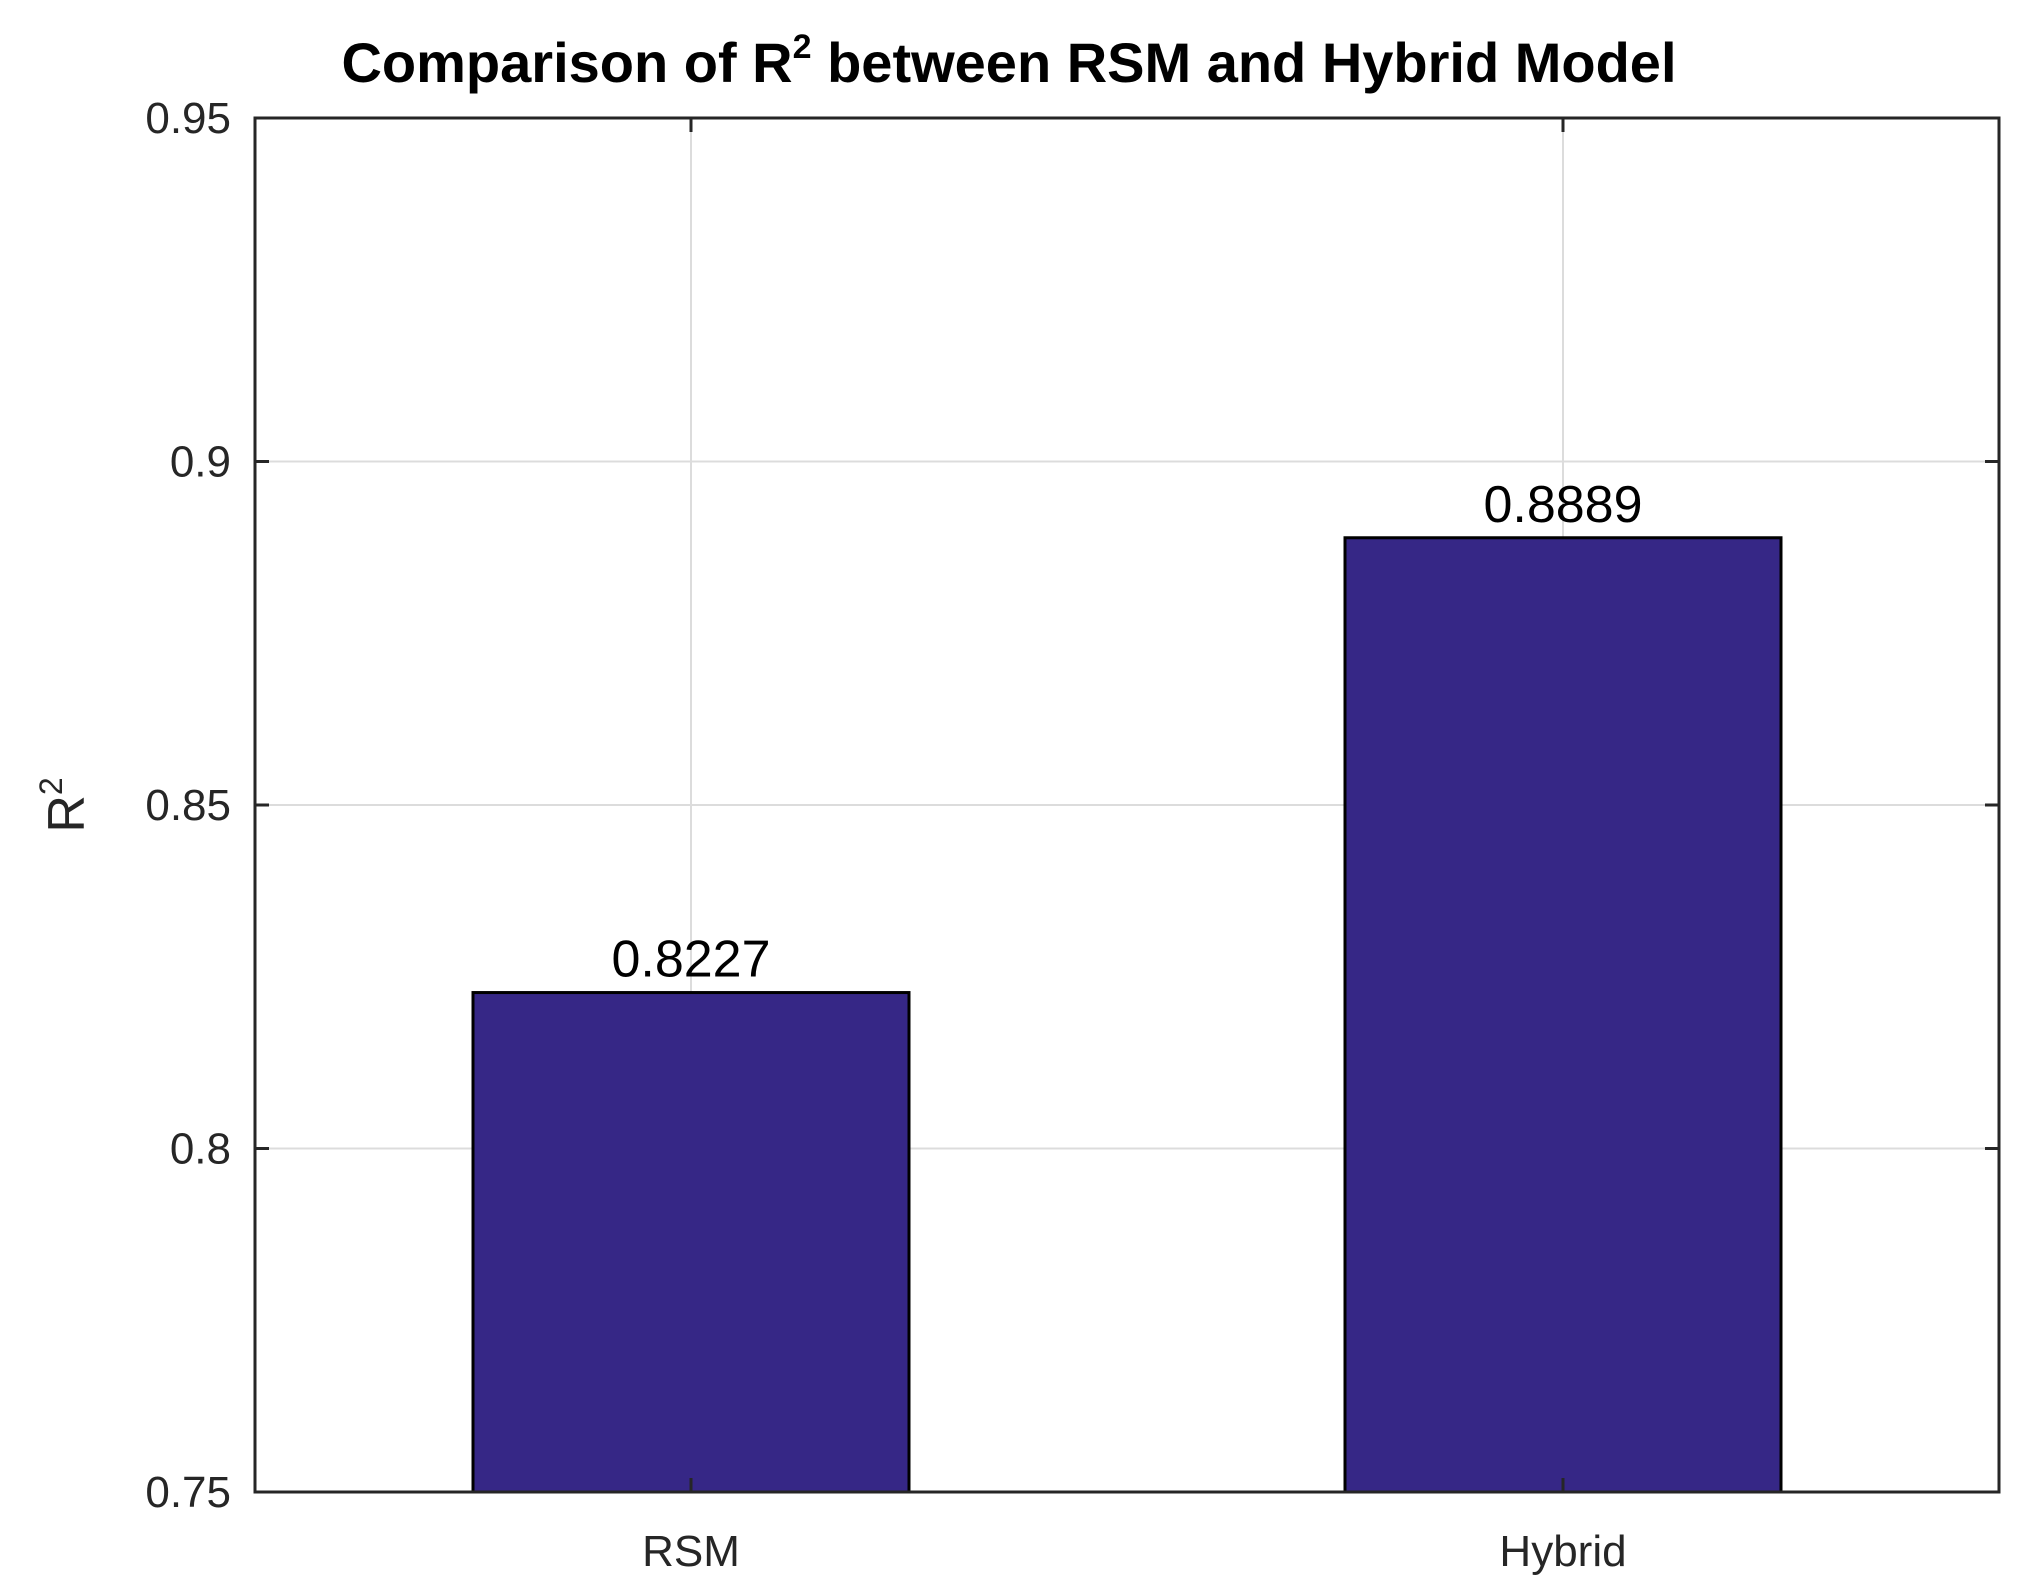 The image size is (2019, 1582). I want to click on y-tick-label: 0.75, so click(188, 1492).